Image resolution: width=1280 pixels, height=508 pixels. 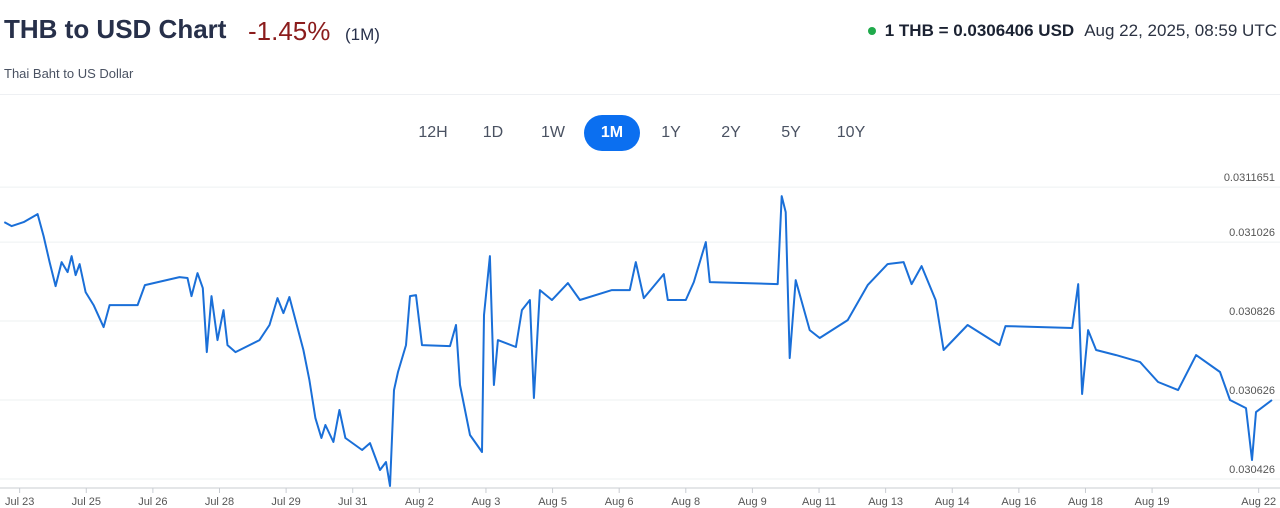 What do you see at coordinates (219, 502) in the screenshot?
I see `x-tick-label: Jul 28` at bounding box center [219, 502].